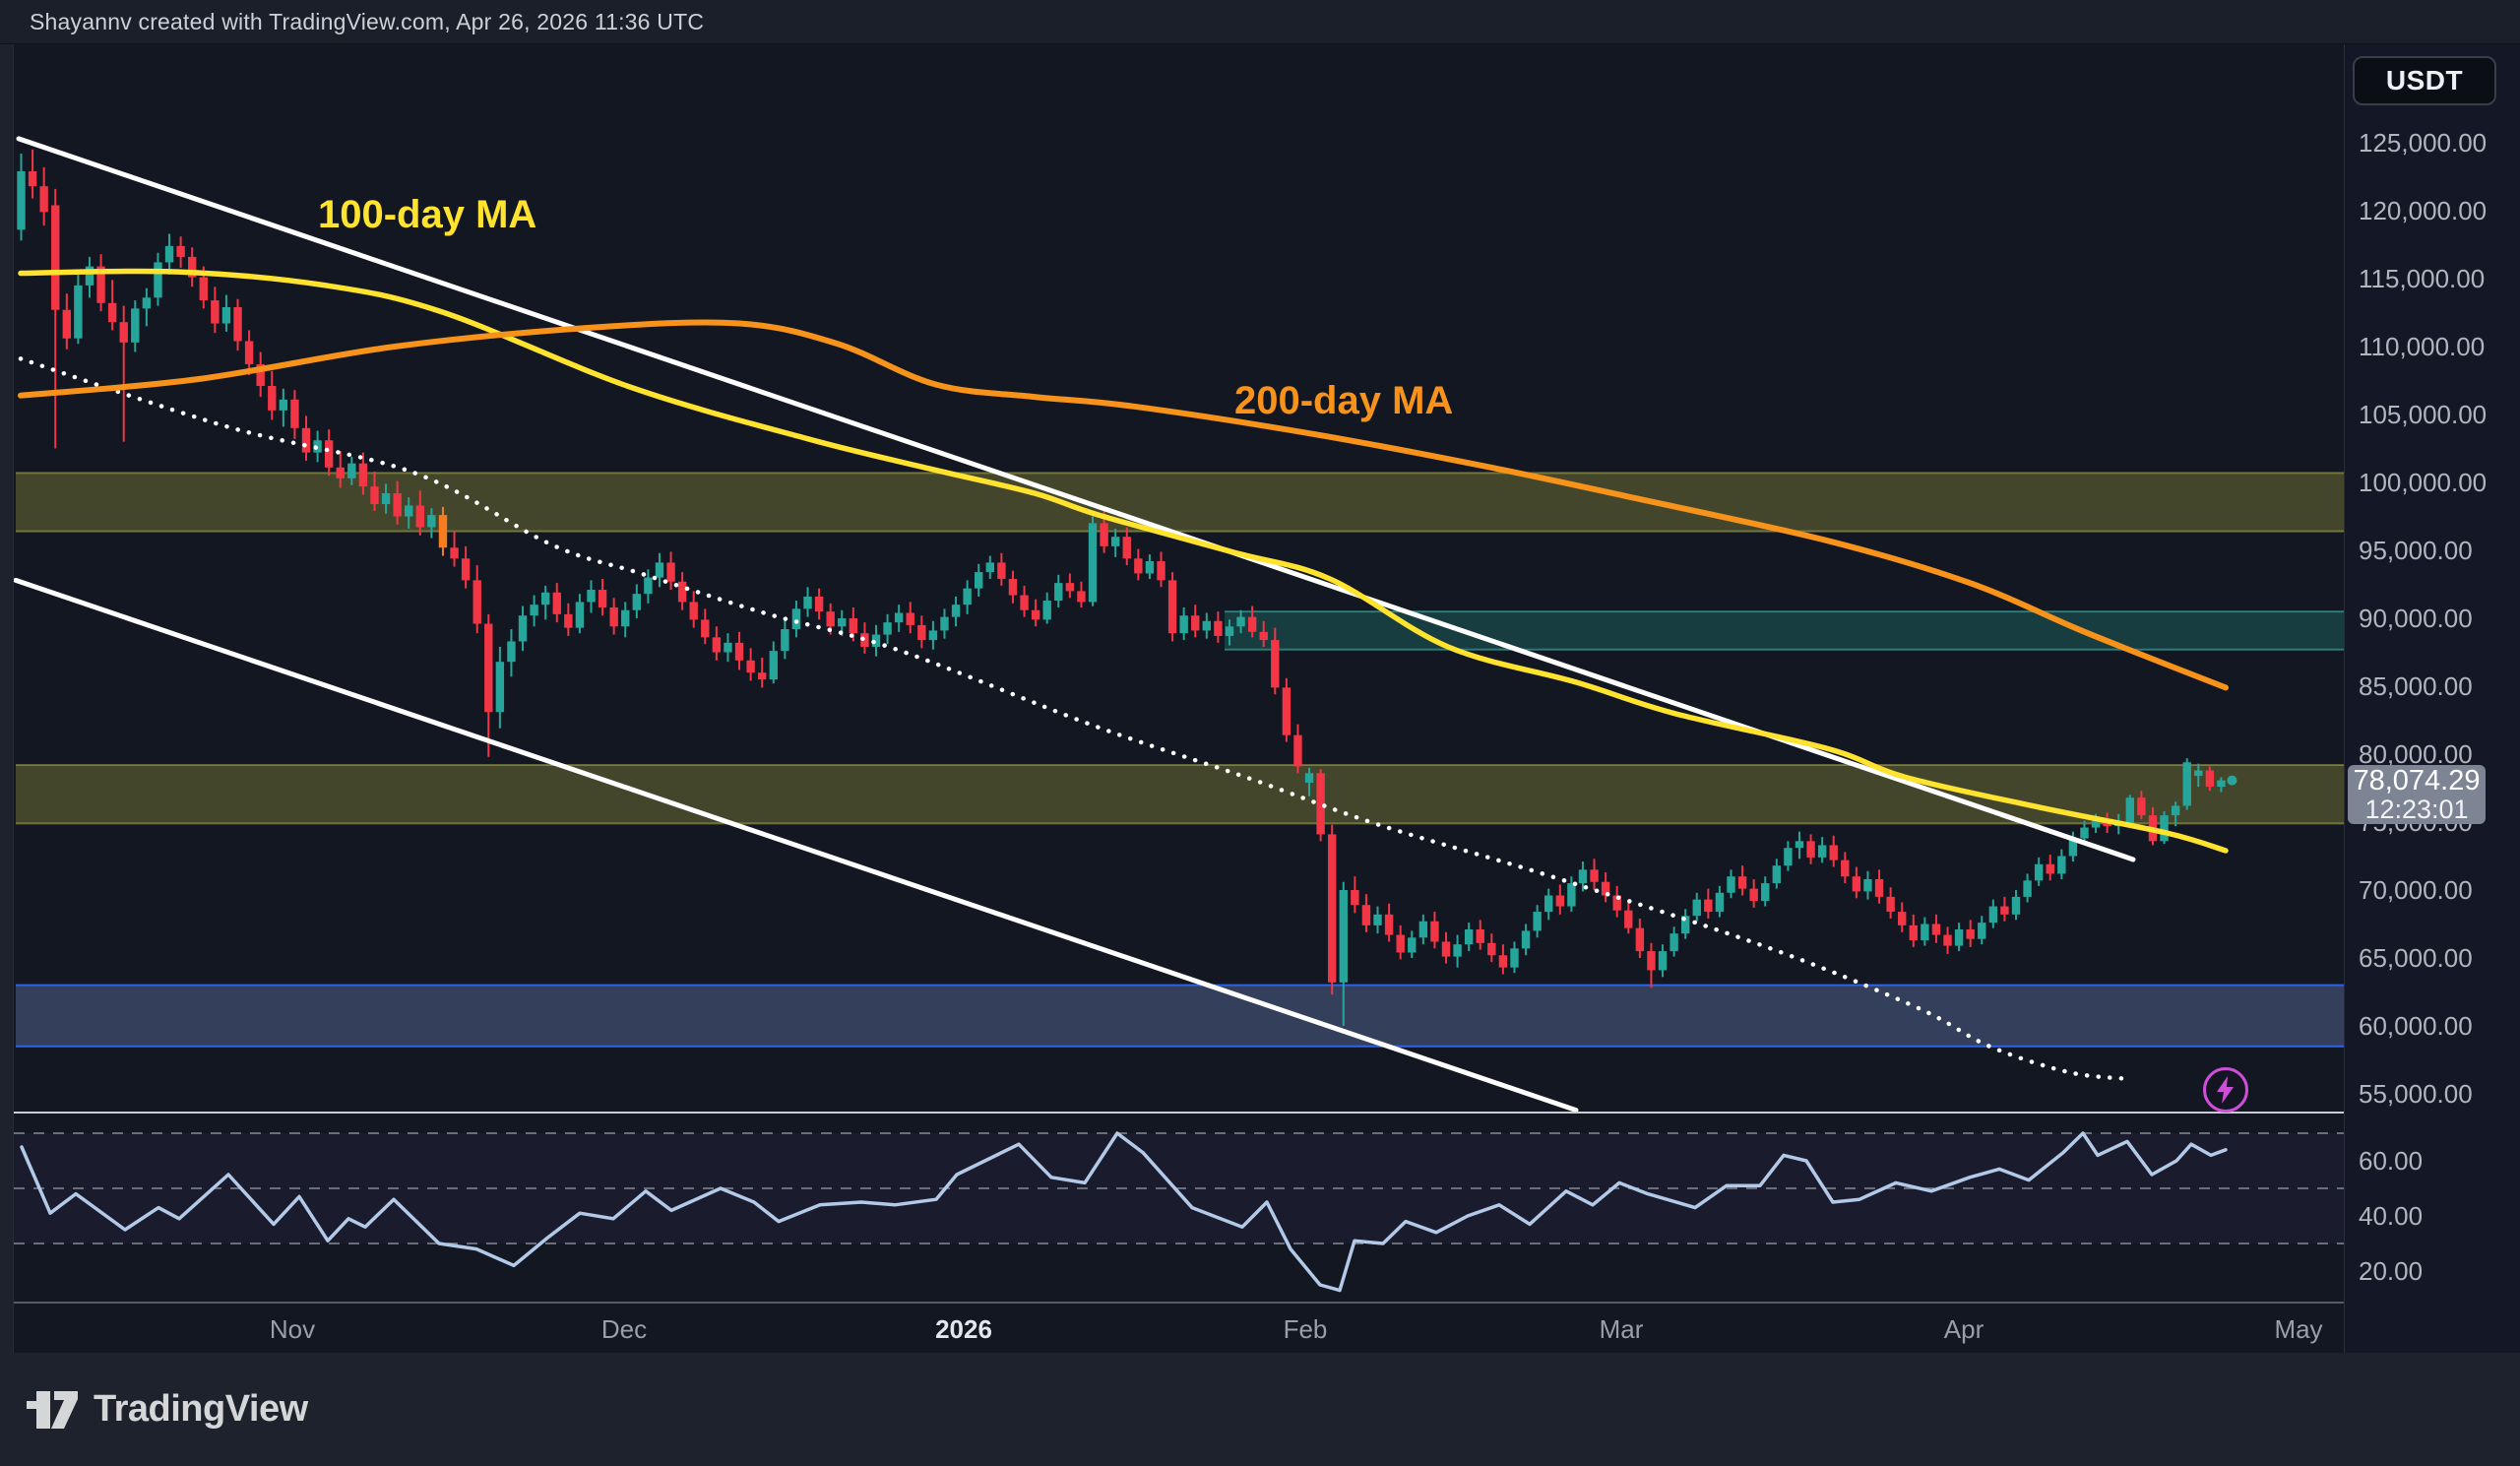 Image resolution: width=2520 pixels, height=1466 pixels. Describe the element at coordinates (624, 1329) in the screenshot. I see `time-tick-label-dec: Dec` at that location.